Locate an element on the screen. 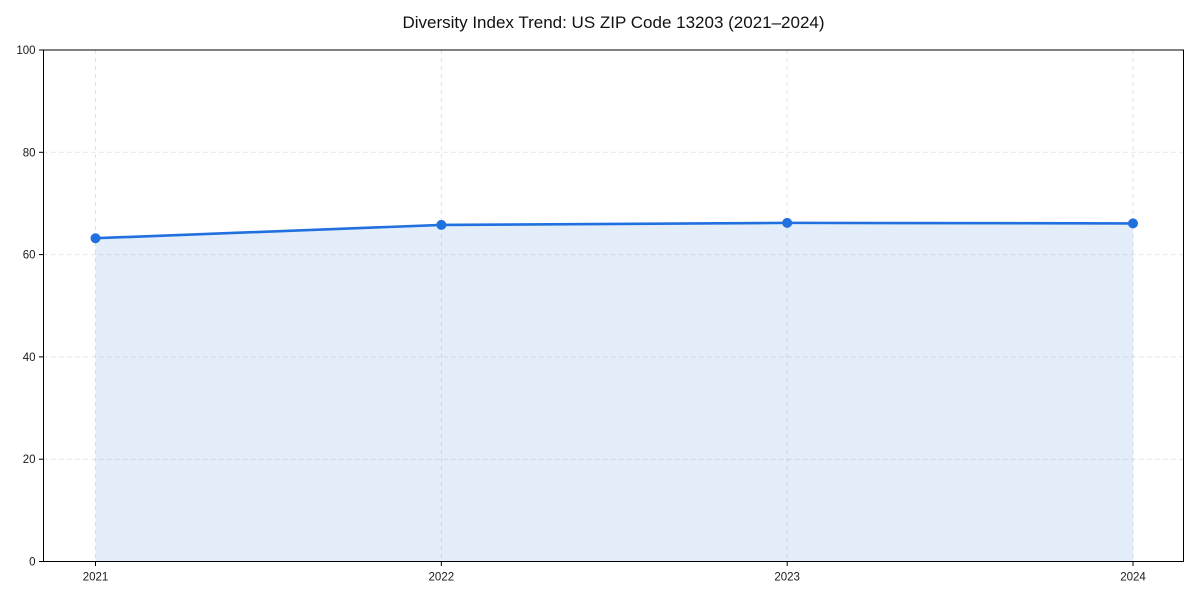  data-point-2024 is located at coordinates (1133, 223).